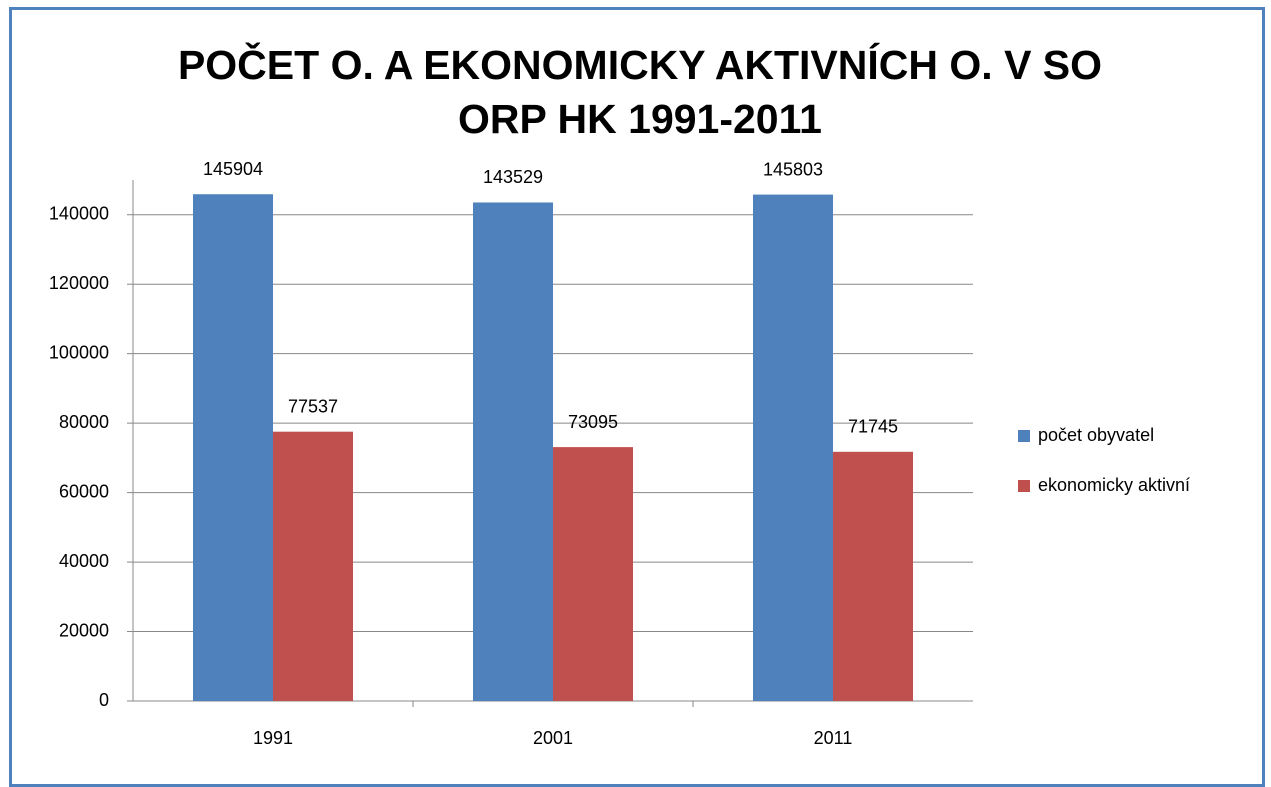 Image resolution: width=1271 pixels, height=787 pixels. What do you see at coordinates (84, 422) in the screenshot?
I see `y-tick-label: 80000` at bounding box center [84, 422].